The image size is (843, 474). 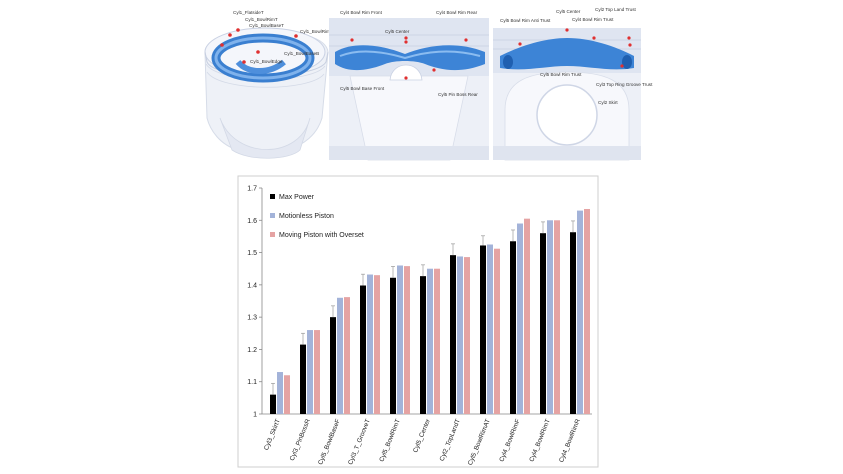 What do you see at coordinates (362, 88) in the screenshot?
I see `mid-label-4: Cyl5 Bowl Base Front` at bounding box center [362, 88].